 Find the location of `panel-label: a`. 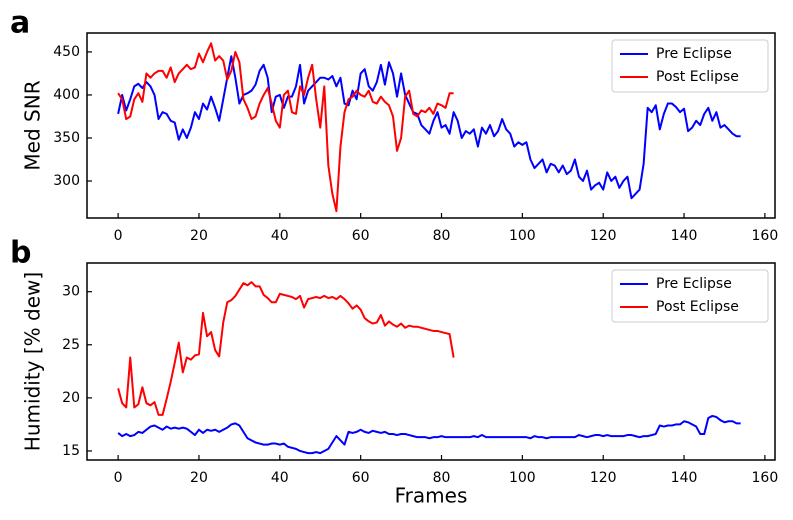

panel-label: a is located at coordinates (20, 23).